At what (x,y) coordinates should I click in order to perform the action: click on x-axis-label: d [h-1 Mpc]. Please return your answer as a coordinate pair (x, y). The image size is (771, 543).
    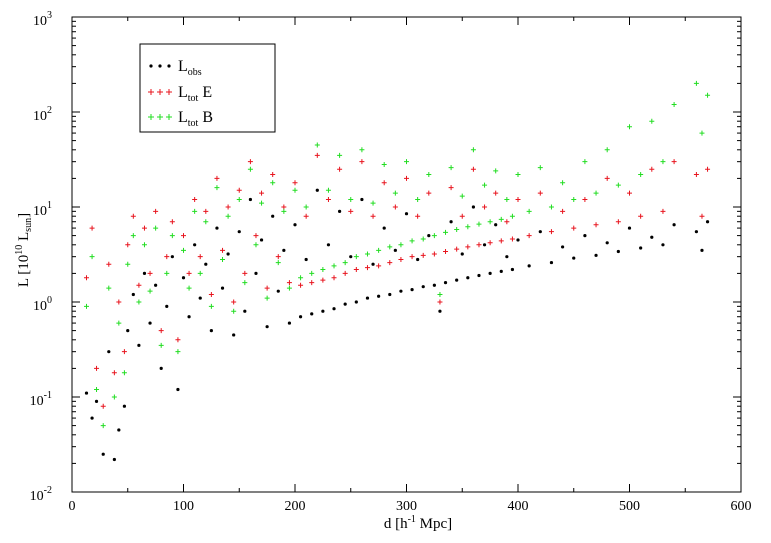
    Looking at the image, I should click on (418, 523).